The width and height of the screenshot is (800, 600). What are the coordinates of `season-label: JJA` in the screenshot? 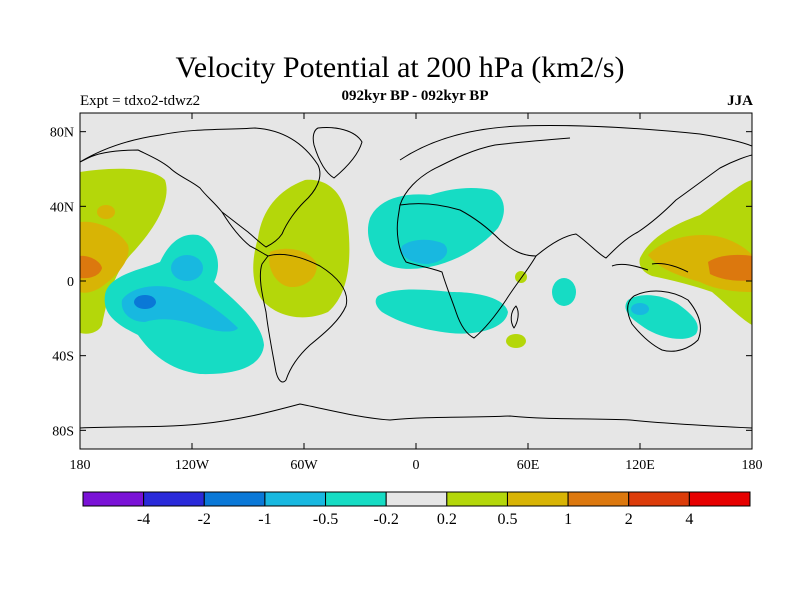 It's located at (740, 101).